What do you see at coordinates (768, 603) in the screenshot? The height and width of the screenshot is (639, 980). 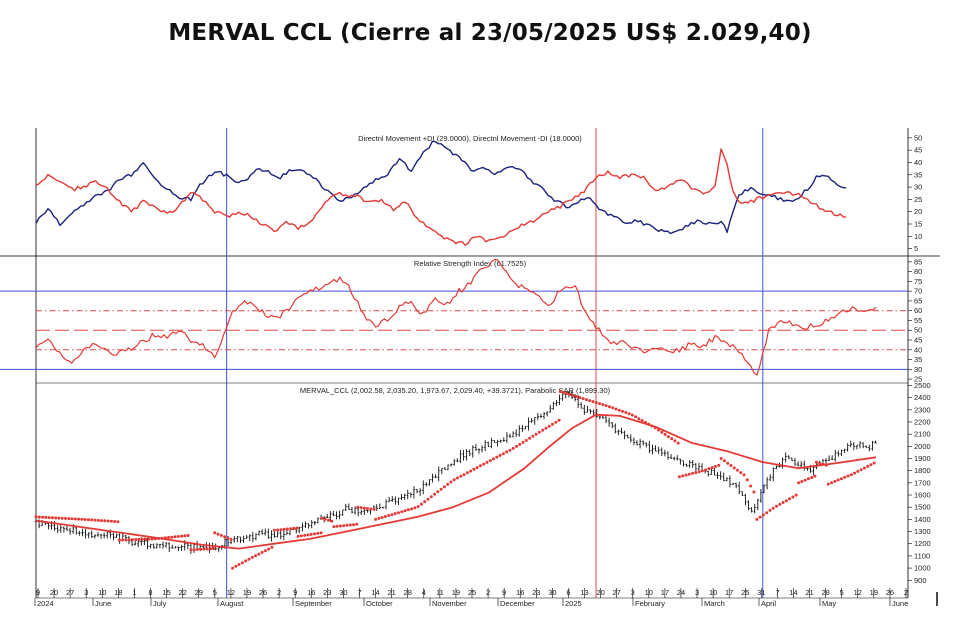 I see `month-label: April` at bounding box center [768, 603].